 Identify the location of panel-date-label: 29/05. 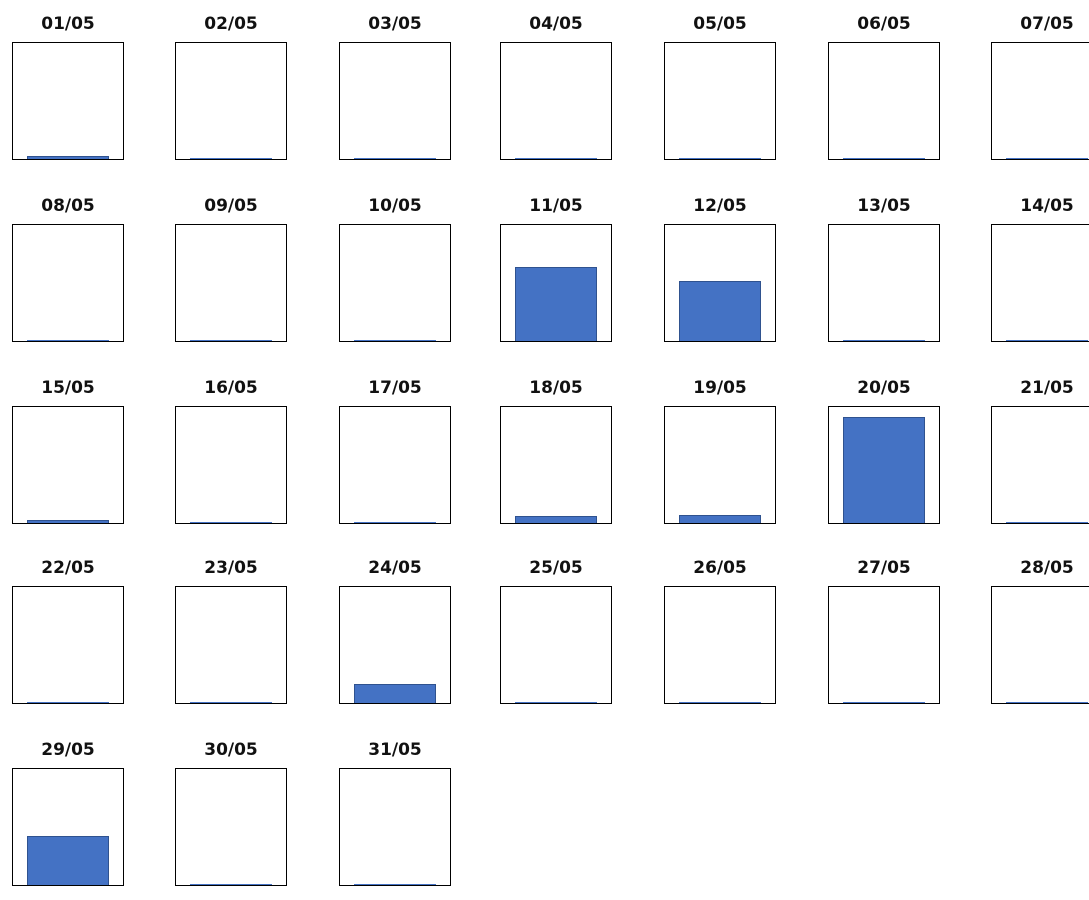
(68, 750).